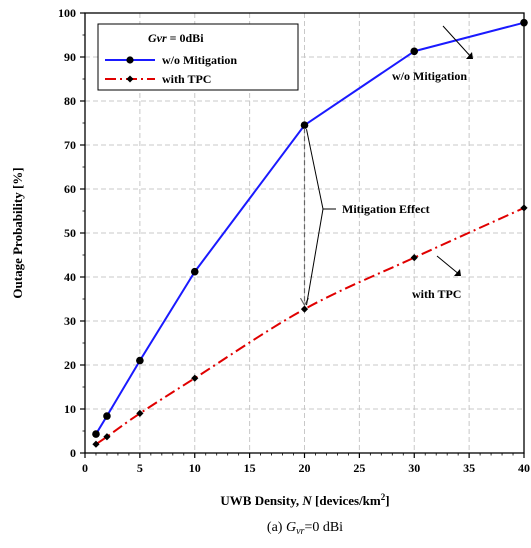 The image size is (531, 548). I want to click on x-tick-label: 20, so click(305, 468).